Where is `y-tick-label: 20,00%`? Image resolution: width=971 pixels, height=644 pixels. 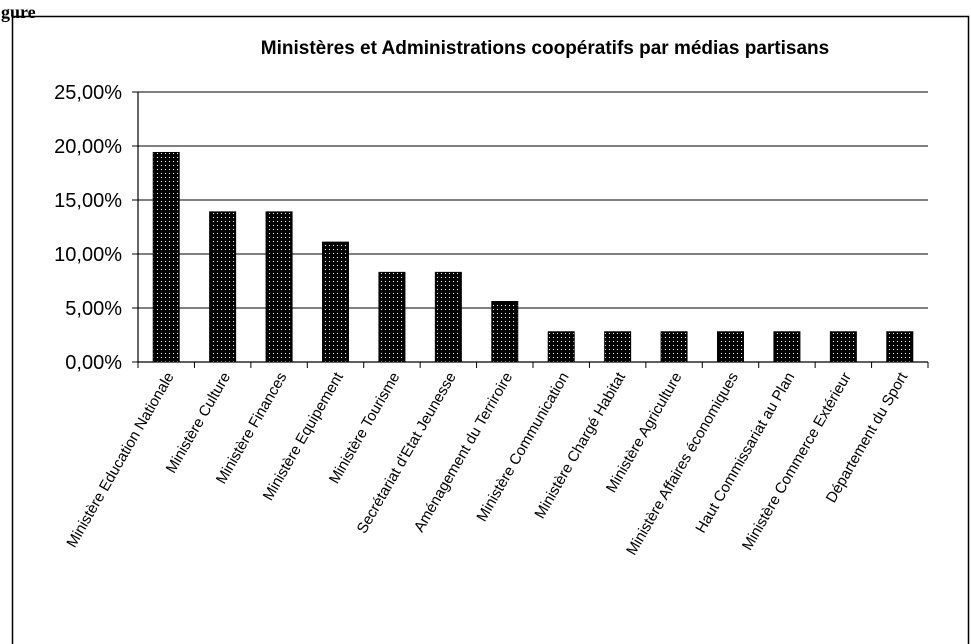
y-tick-label: 20,00% is located at coordinates (88, 147).